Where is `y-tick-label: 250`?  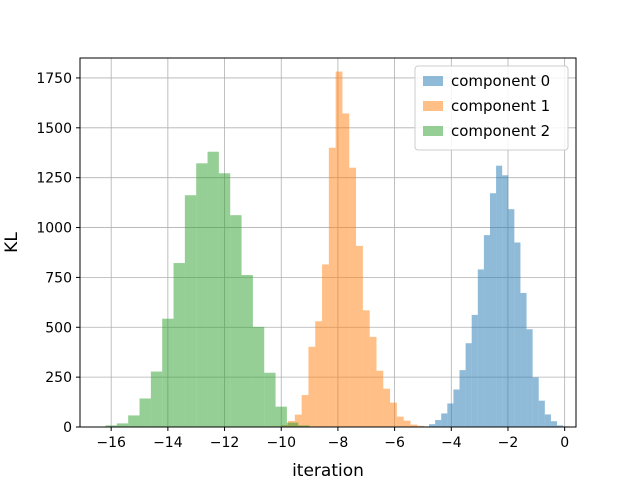 y-tick-label: 250 is located at coordinates (58, 378).